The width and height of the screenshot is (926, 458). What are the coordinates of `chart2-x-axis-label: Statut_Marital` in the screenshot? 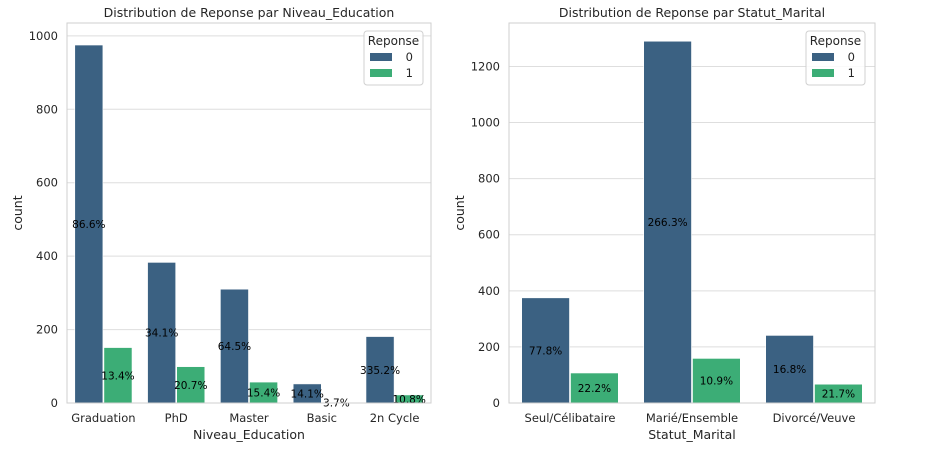 It's located at (692, 434).